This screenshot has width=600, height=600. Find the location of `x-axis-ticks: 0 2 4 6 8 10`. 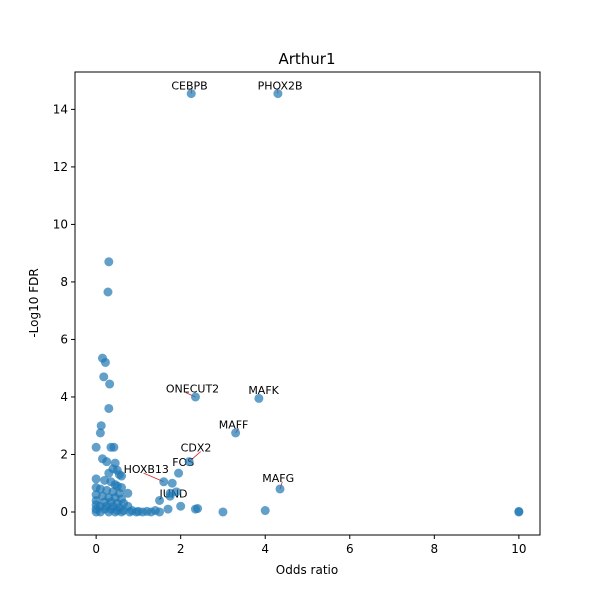

x-axis-ticks: 0 2 4 6 8 10 is located at coordinates (309, 545).